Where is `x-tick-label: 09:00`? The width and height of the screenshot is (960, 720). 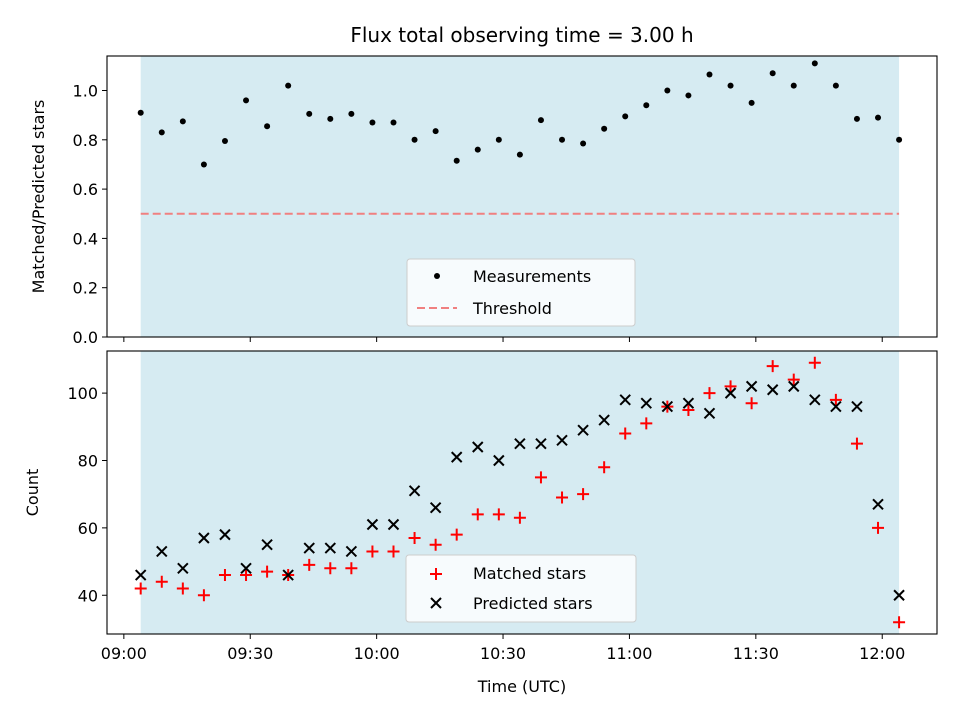
x-tick-label: 09:00 is located at coordinates (124, 653).